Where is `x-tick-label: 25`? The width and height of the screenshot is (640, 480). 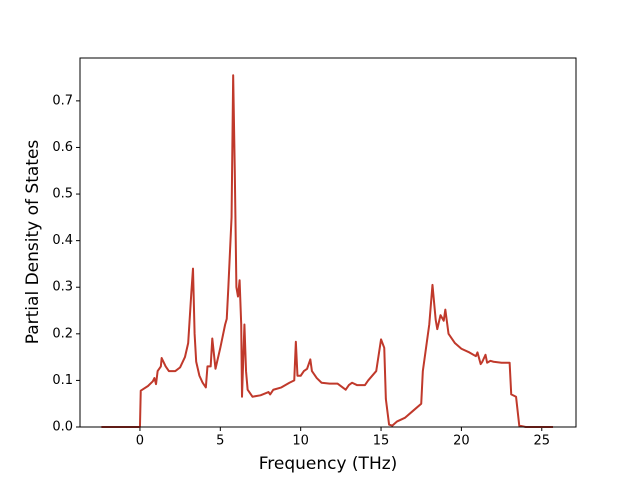
x-tick-label: 25 is located at coordinates (541, 441).